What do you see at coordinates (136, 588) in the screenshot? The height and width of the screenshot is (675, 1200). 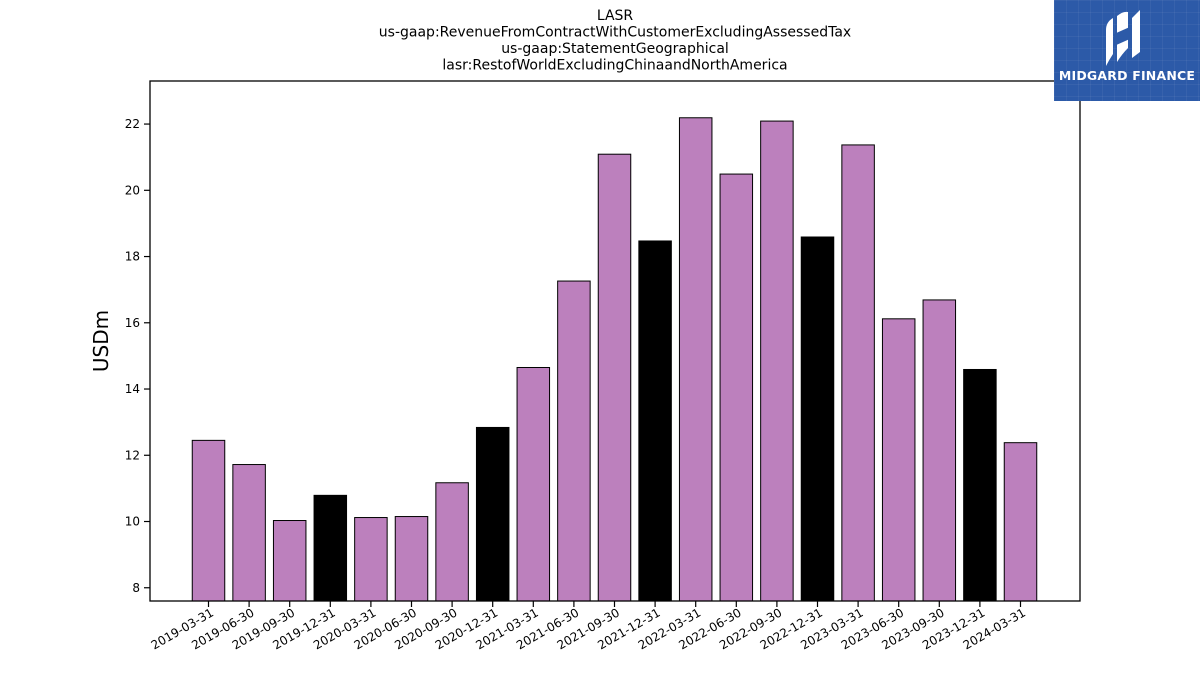 I see `y-tick-label: 8` at bounding box center [136, 588].